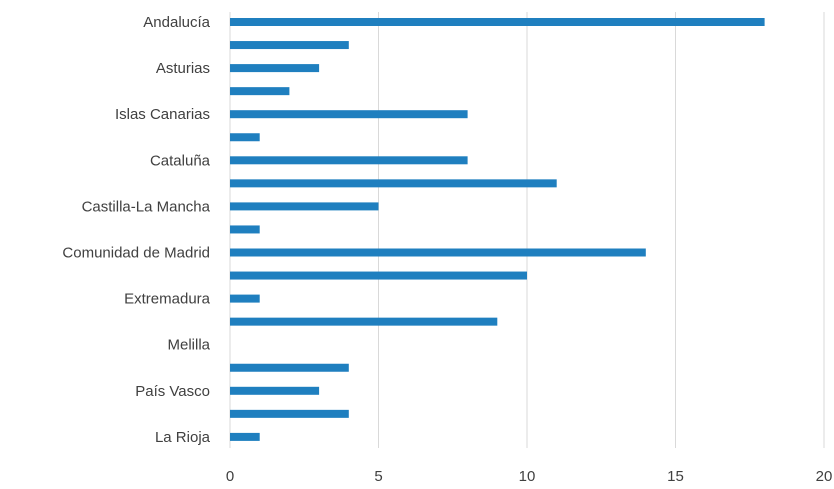  What do you see at coordinates (180, 160) in the screenshot?
I see `category-label: Cataluña` at bounding box center [180, 160].